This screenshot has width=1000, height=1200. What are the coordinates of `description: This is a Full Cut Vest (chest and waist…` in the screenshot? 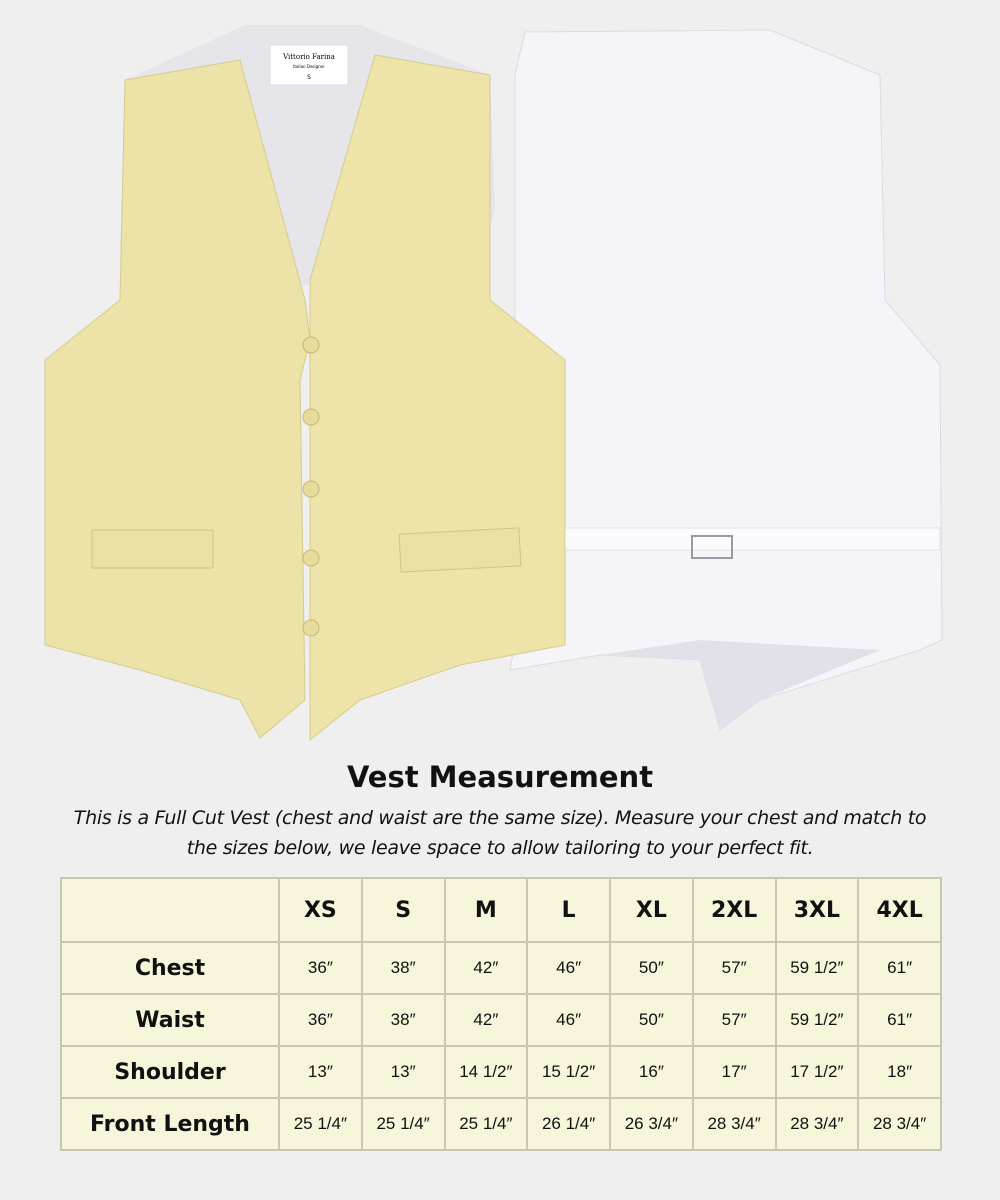 It's located at (500, 833).